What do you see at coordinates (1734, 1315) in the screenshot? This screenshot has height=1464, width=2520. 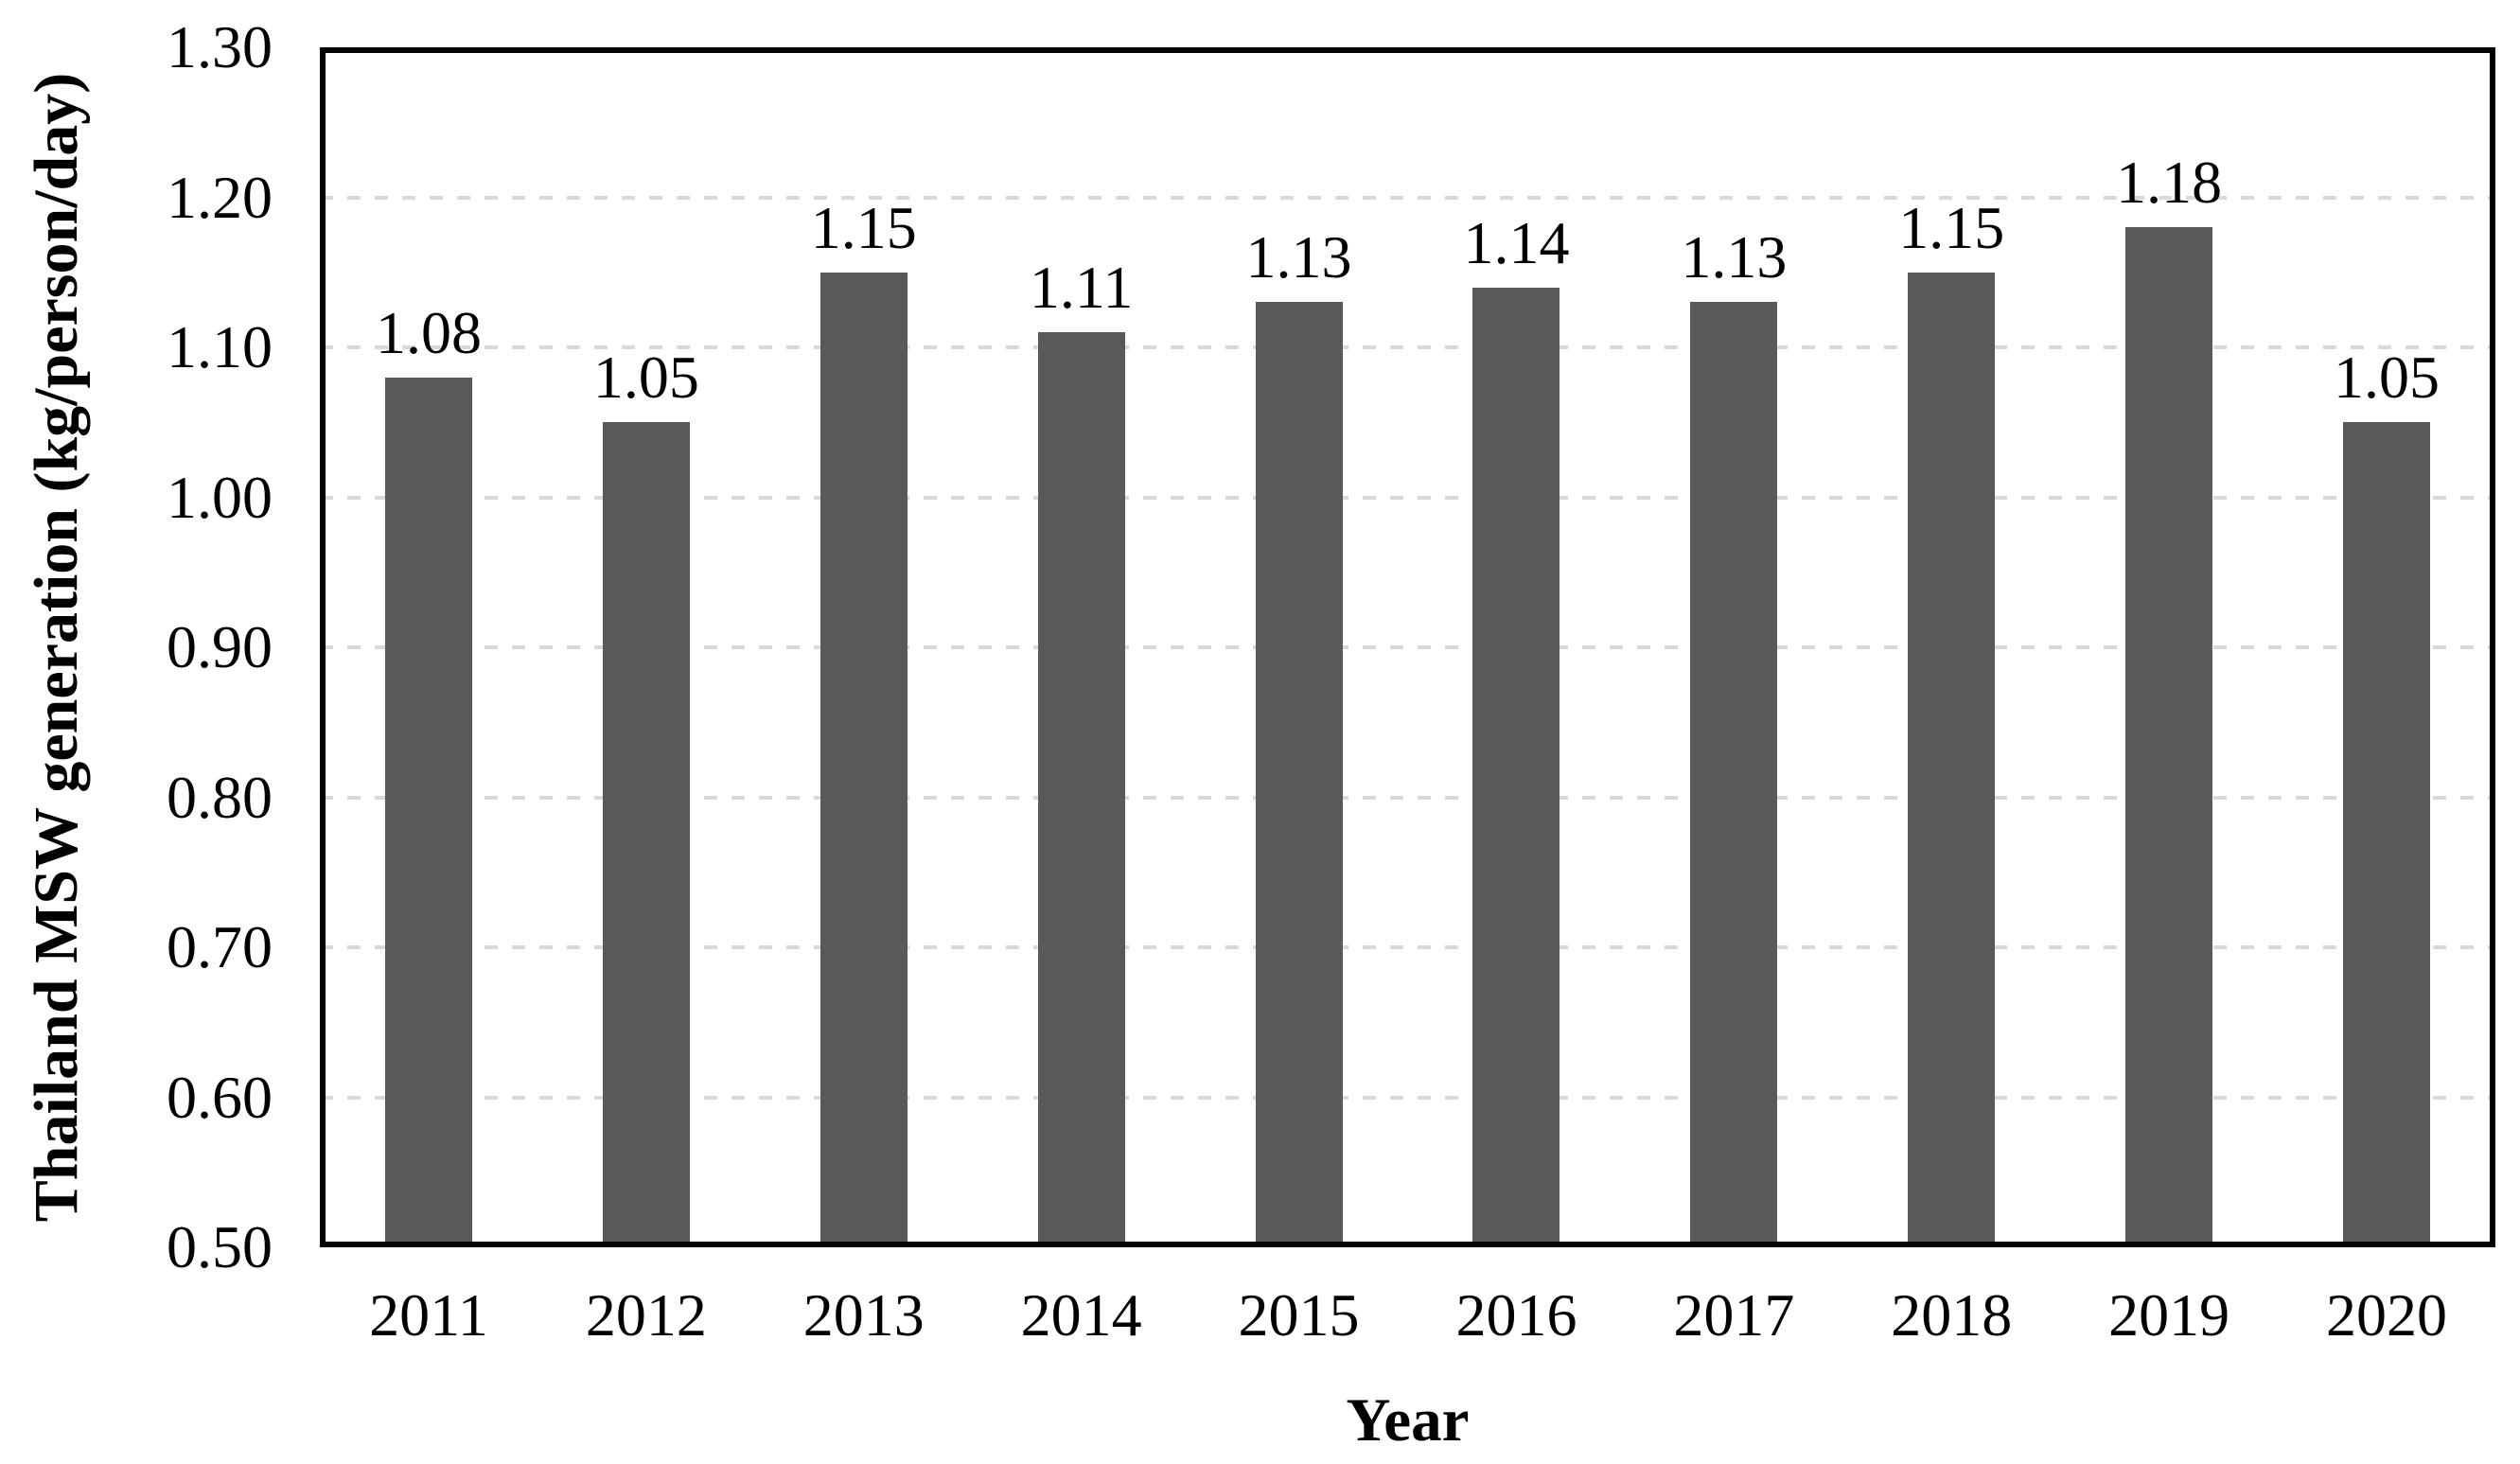 I see `x-tick-label: 2017` at bounding box center [1734, 1315].